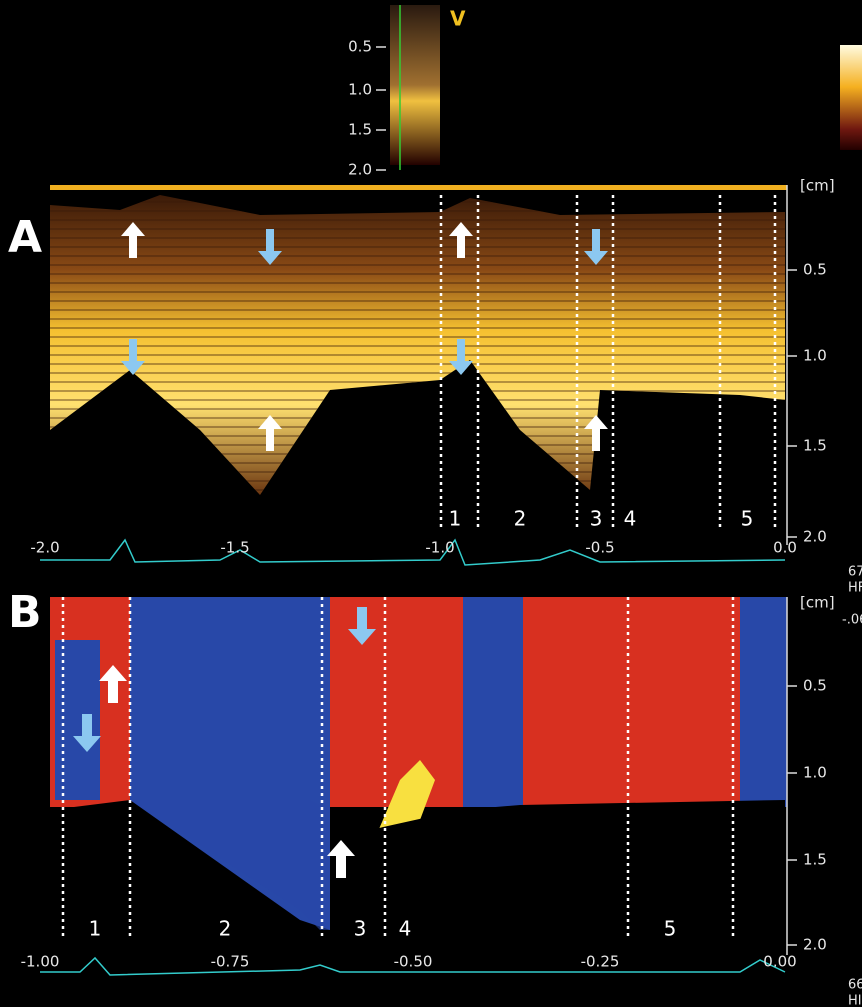 This screenshot has width=862, height=1007. Describe the element at coordinates (77, 720) in the screenshot. I see `b-blue-left` at that location.